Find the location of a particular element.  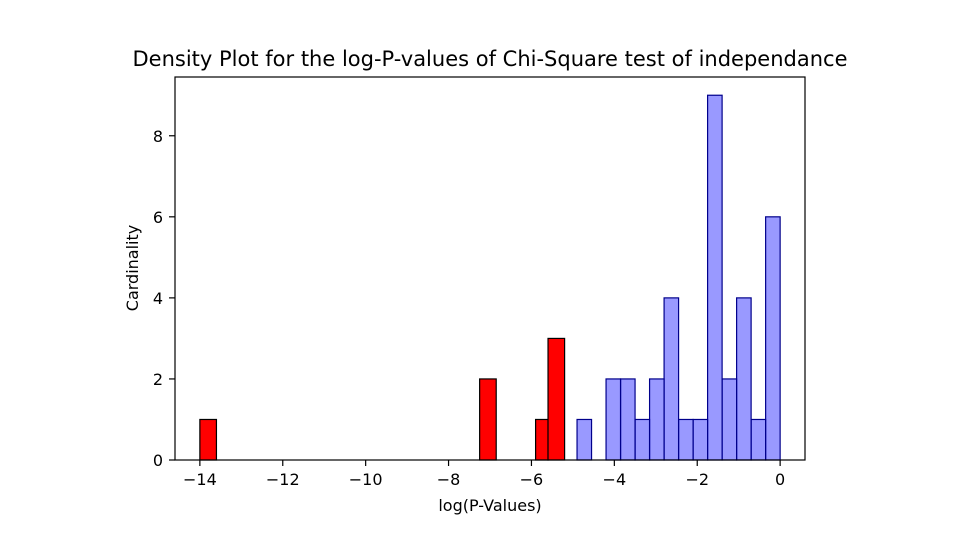

x-tick-label: −2 is located at coordinates (697, 479).